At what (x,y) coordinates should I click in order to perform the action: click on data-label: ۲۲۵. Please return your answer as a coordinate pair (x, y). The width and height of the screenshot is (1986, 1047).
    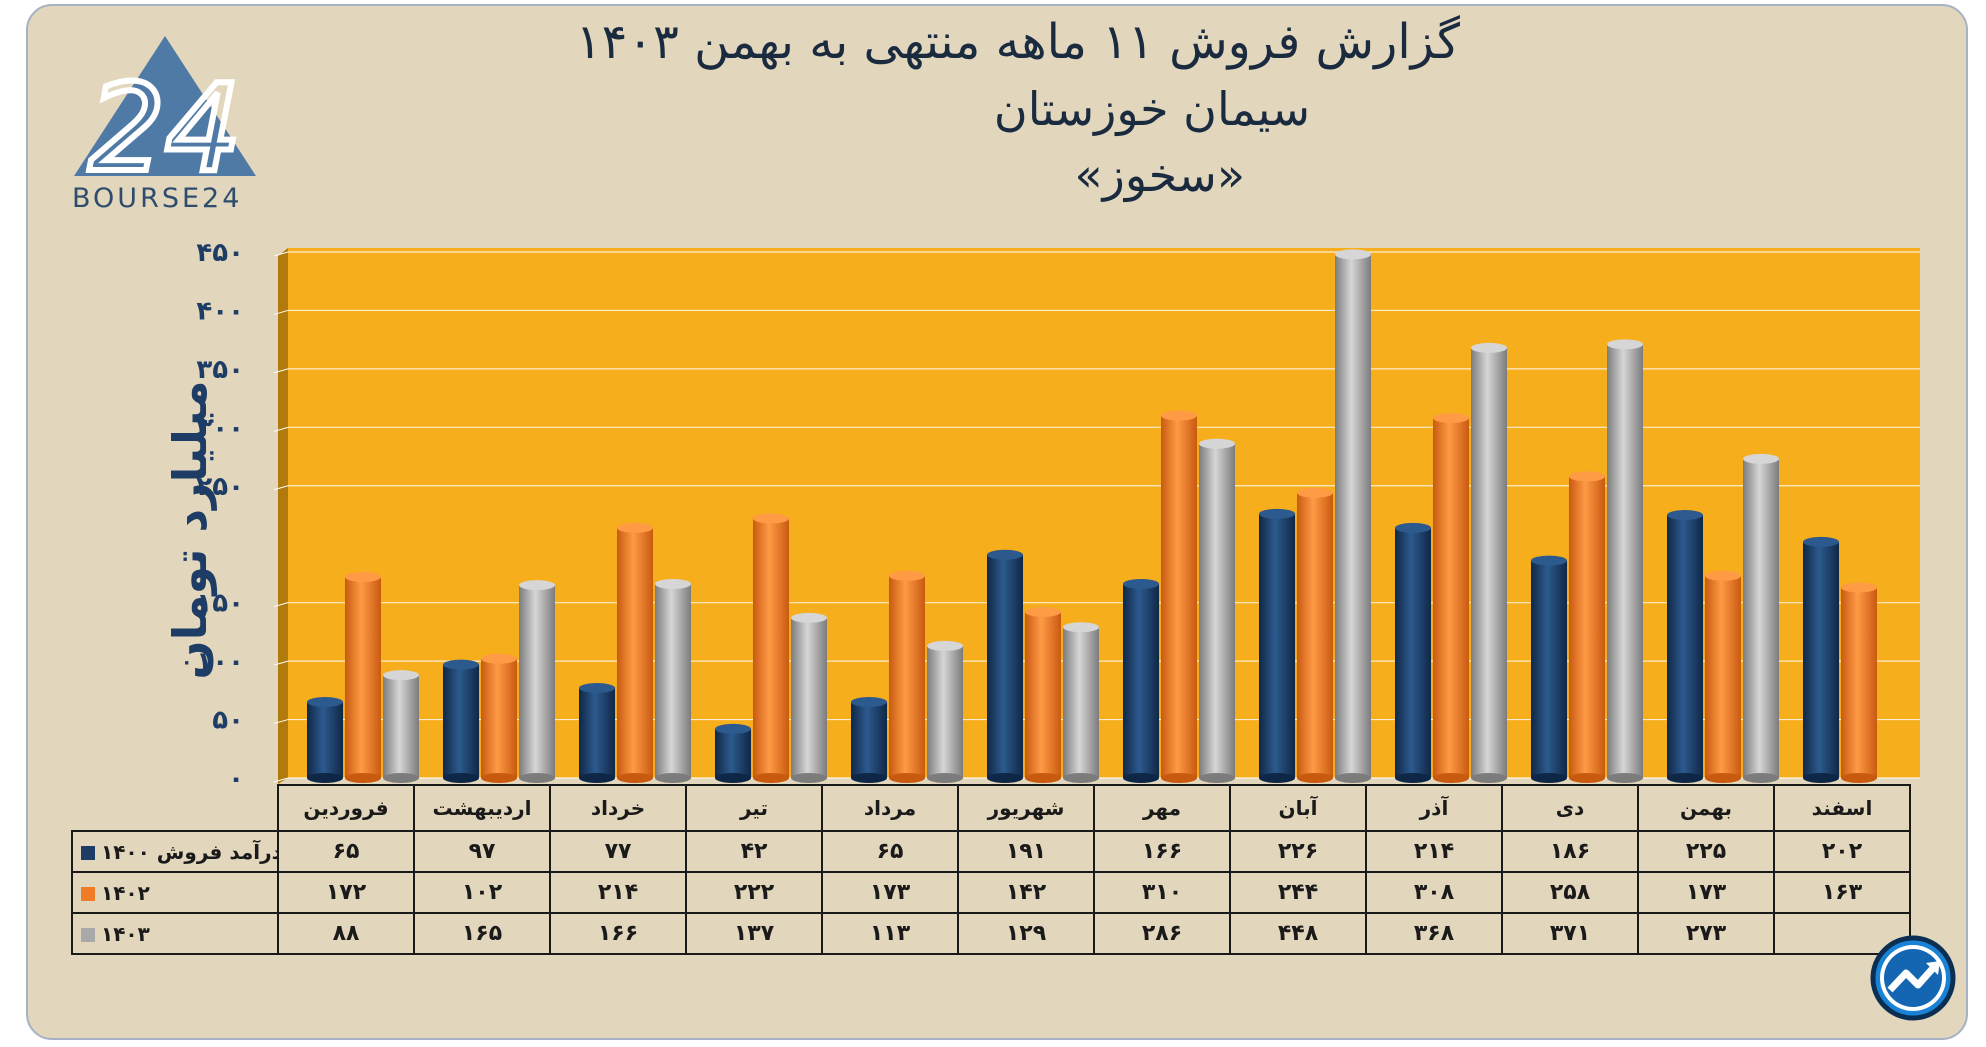
    Looking at the image, I should click on (1706, 851).